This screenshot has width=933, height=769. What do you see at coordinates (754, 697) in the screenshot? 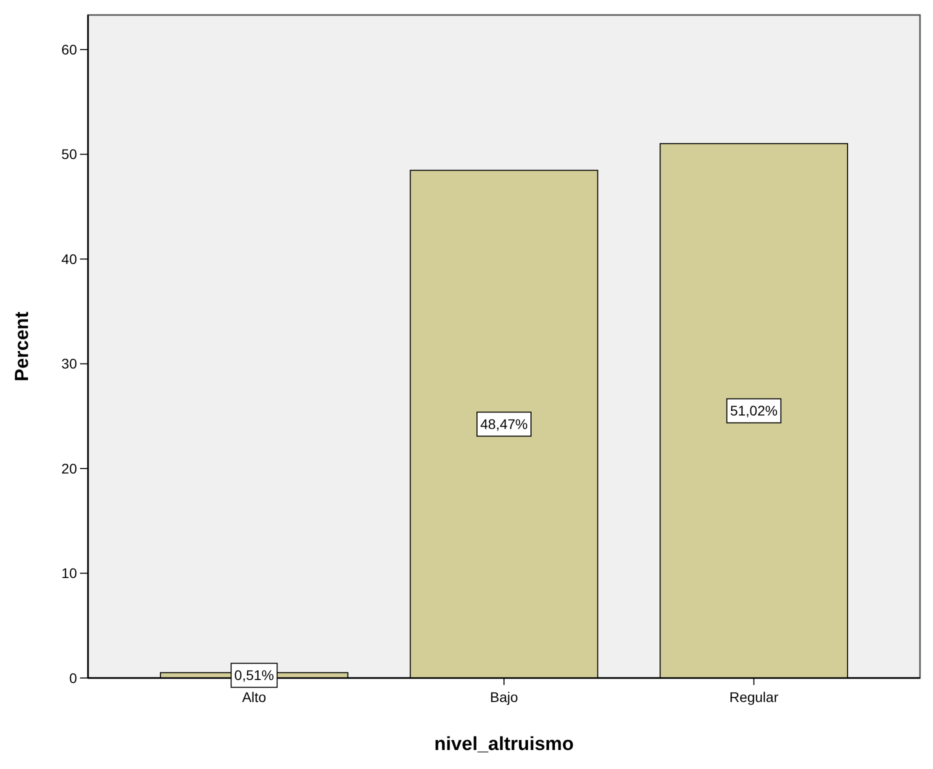
I see `x-tick-label: Regular` at bounding box center [754, 697].